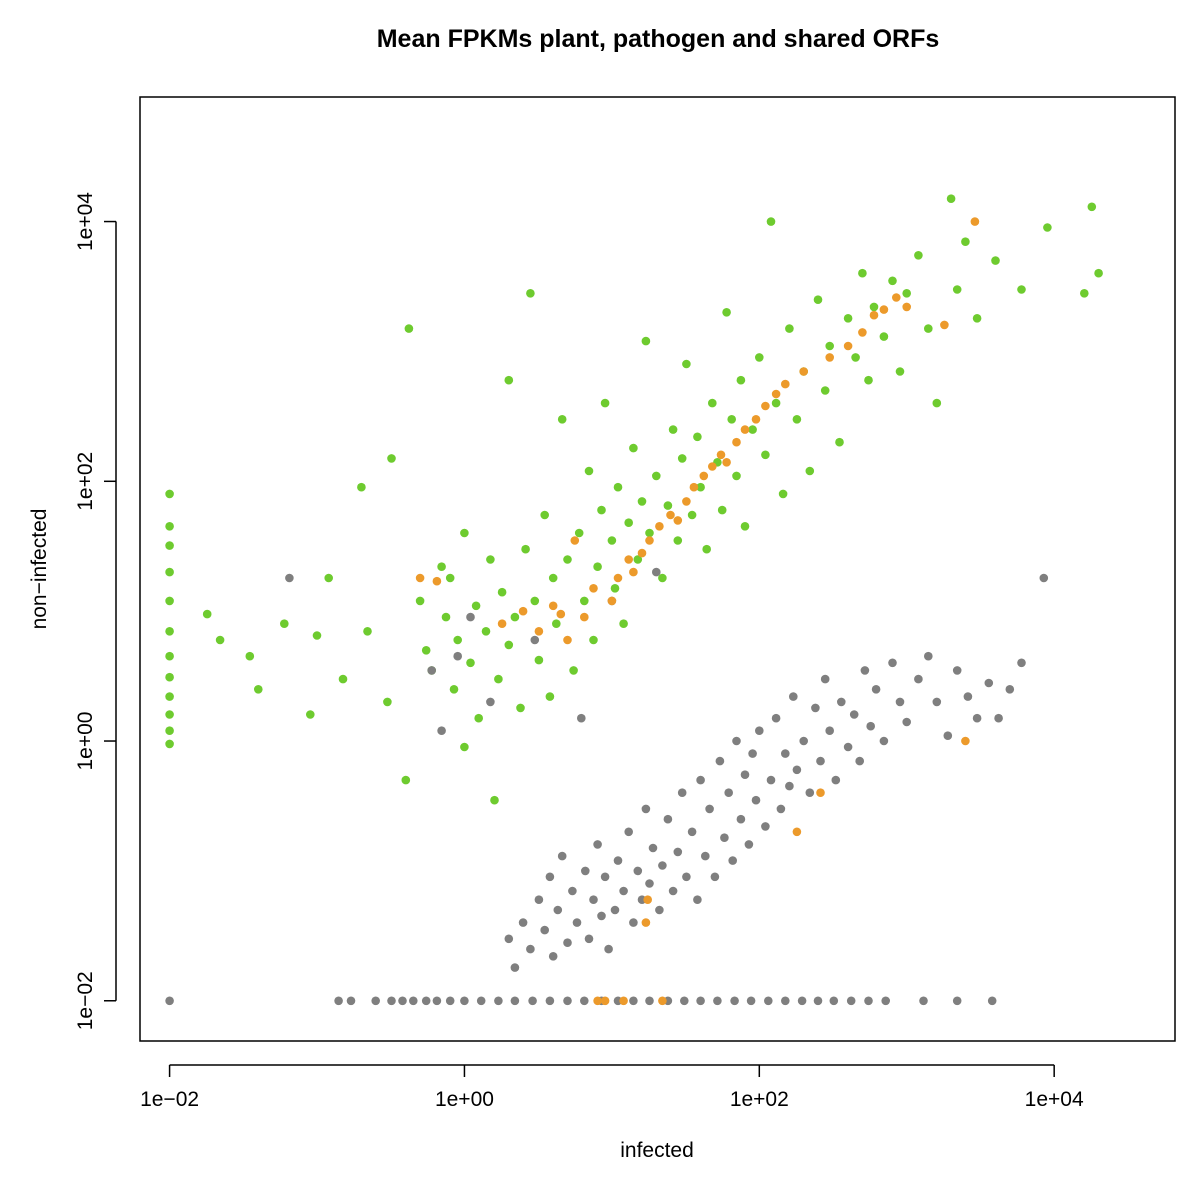 This screenshot has height=1184, width=1200. What do you see at coordinates (39, 569) in the screenshot?
I see `y-axis-label: non−infected` at bounding box center [39, 569].